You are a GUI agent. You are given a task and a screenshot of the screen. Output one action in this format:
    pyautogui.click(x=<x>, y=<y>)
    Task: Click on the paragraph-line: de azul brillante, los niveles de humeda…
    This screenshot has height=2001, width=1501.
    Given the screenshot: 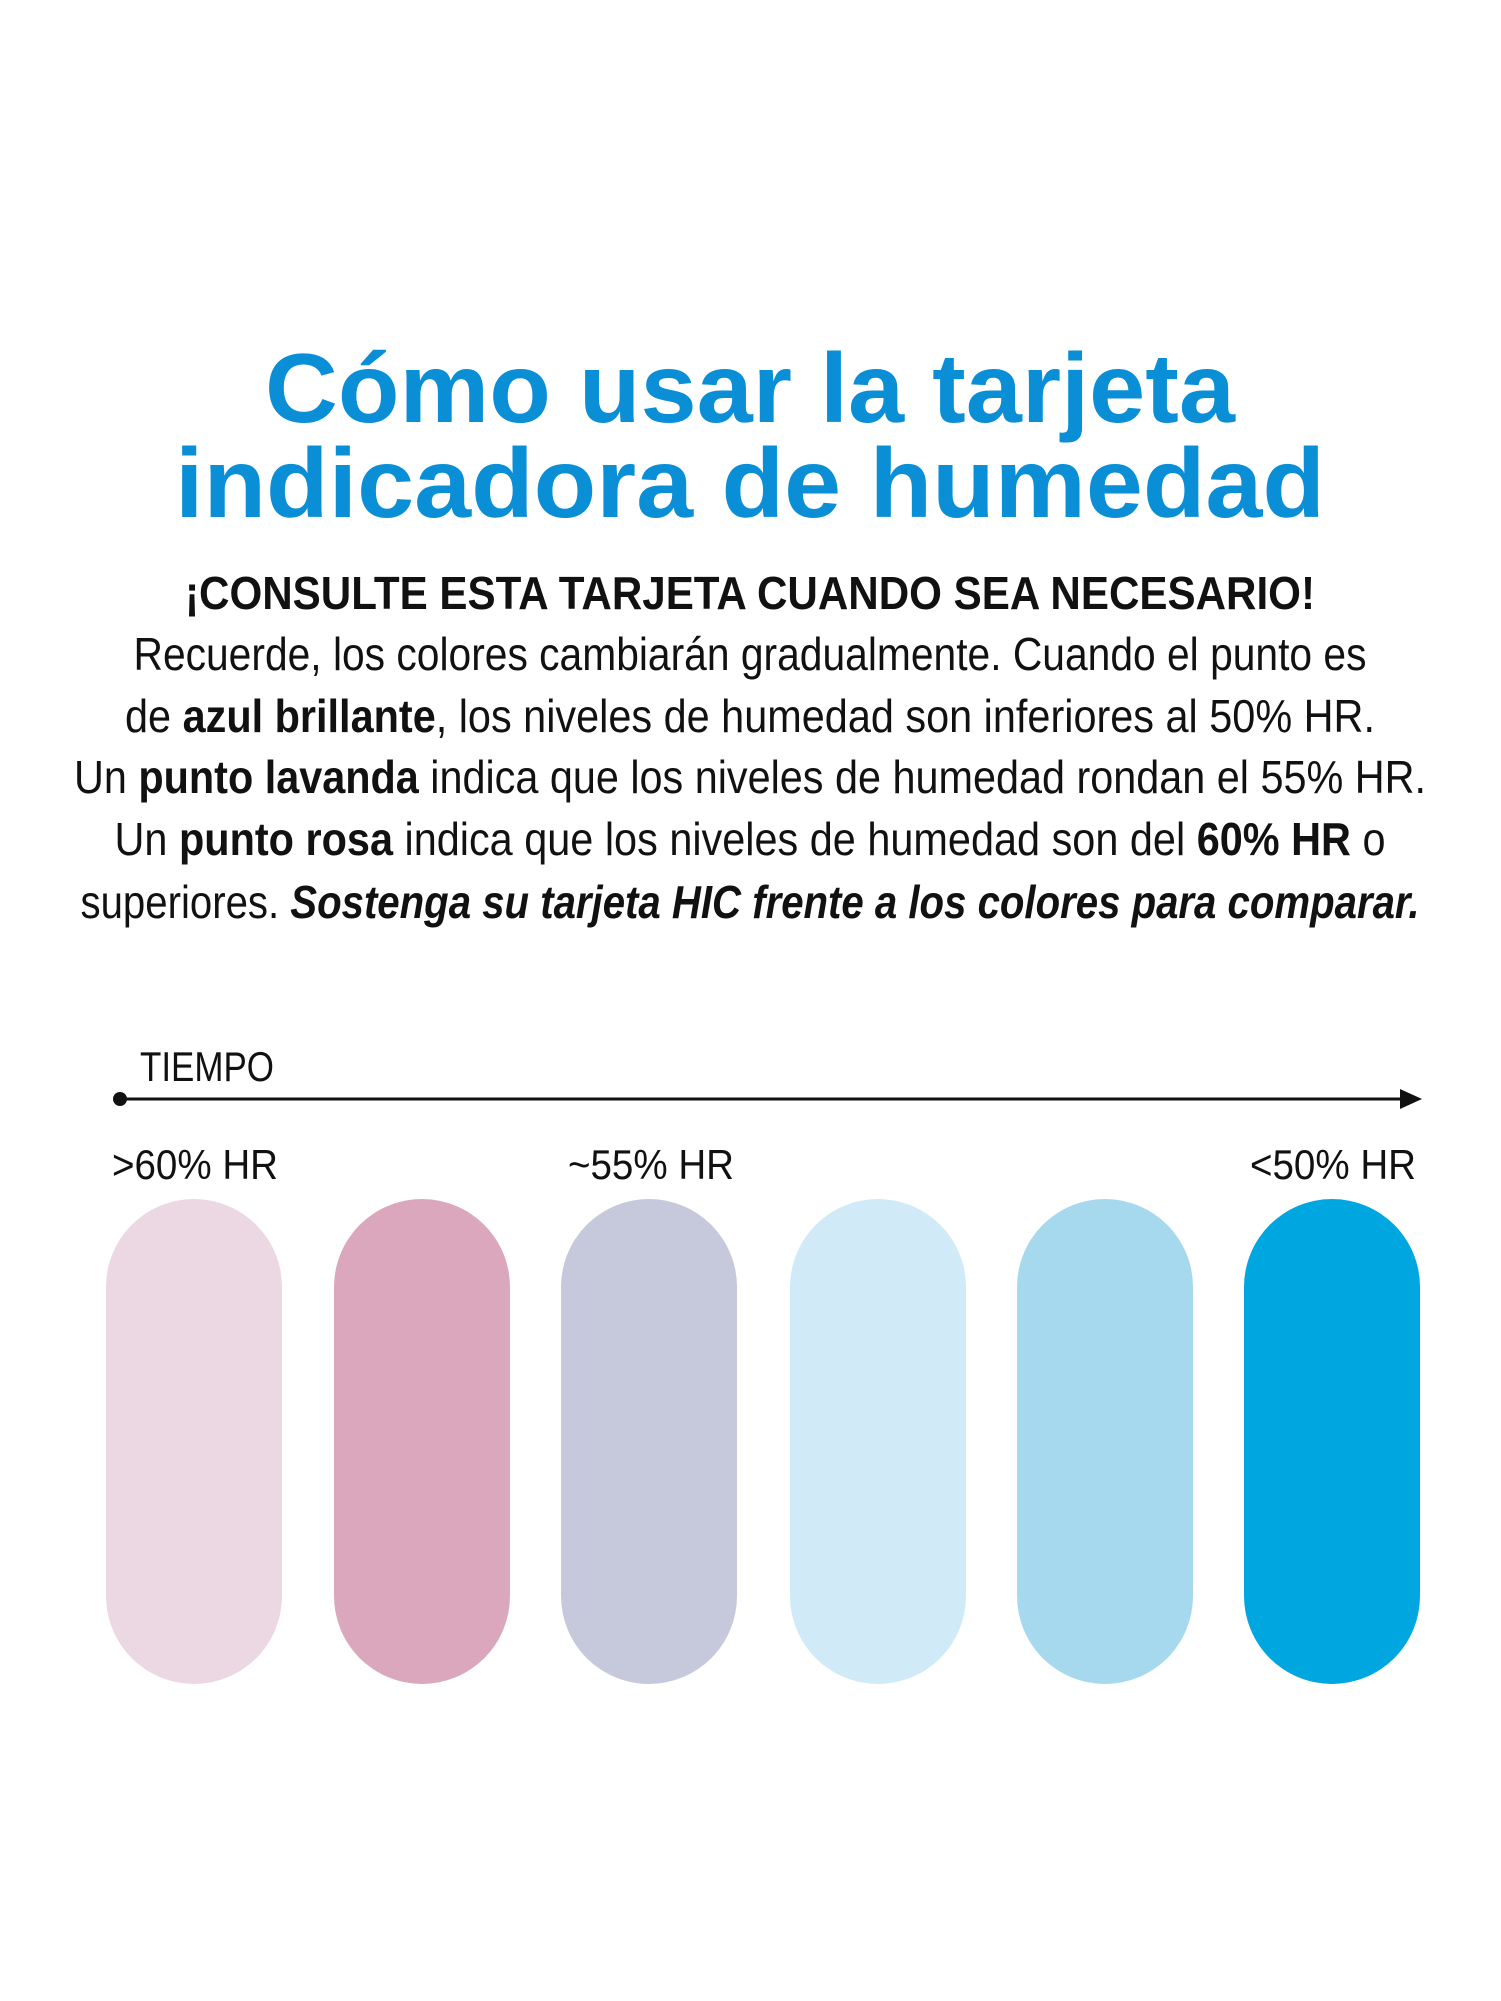 What is the action you would take?
    pyautogui.click(x=750, y=716)
    